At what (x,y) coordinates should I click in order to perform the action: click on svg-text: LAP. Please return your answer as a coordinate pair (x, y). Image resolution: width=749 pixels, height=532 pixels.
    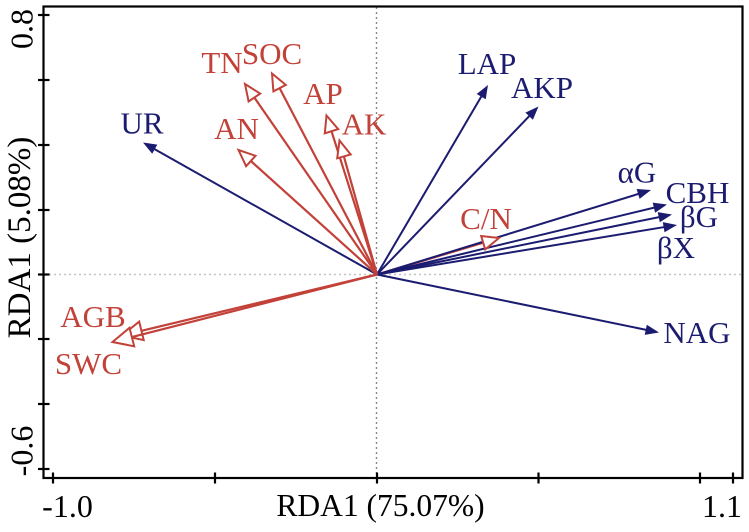
    Looking at the image, I should click on (487, 63).